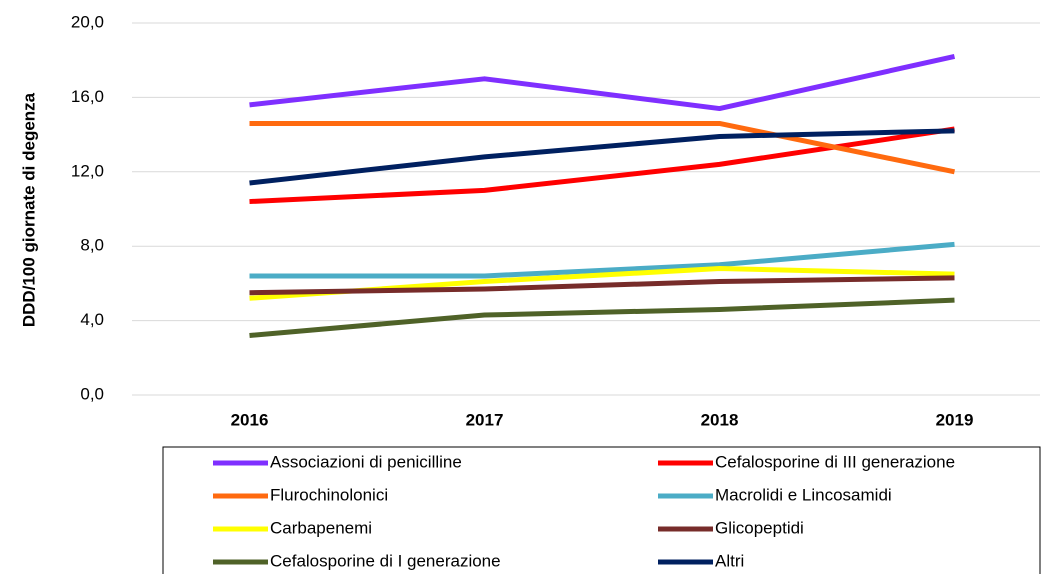 Image resolution: width=1060 pixels, height=574 pixels. What do you see at coordinates (385, 560) in the screenshot?
I see `legend-label: Cefalosporine di I generazione` at bounding box center [385, 560].